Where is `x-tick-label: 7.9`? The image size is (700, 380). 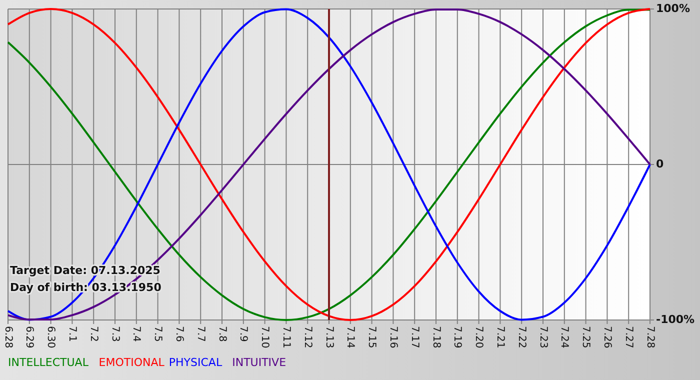 x-tick-label: 7.9 is located at coordinates (243, 334).